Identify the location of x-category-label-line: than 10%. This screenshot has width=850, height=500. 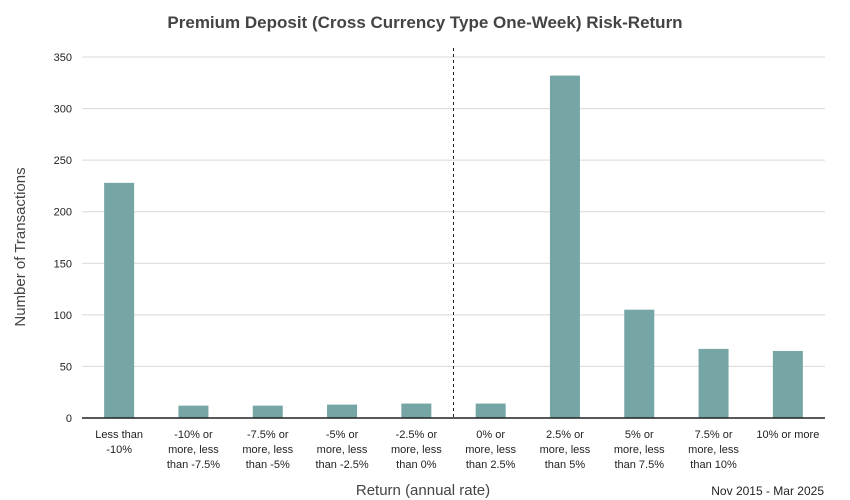
(713, 465).